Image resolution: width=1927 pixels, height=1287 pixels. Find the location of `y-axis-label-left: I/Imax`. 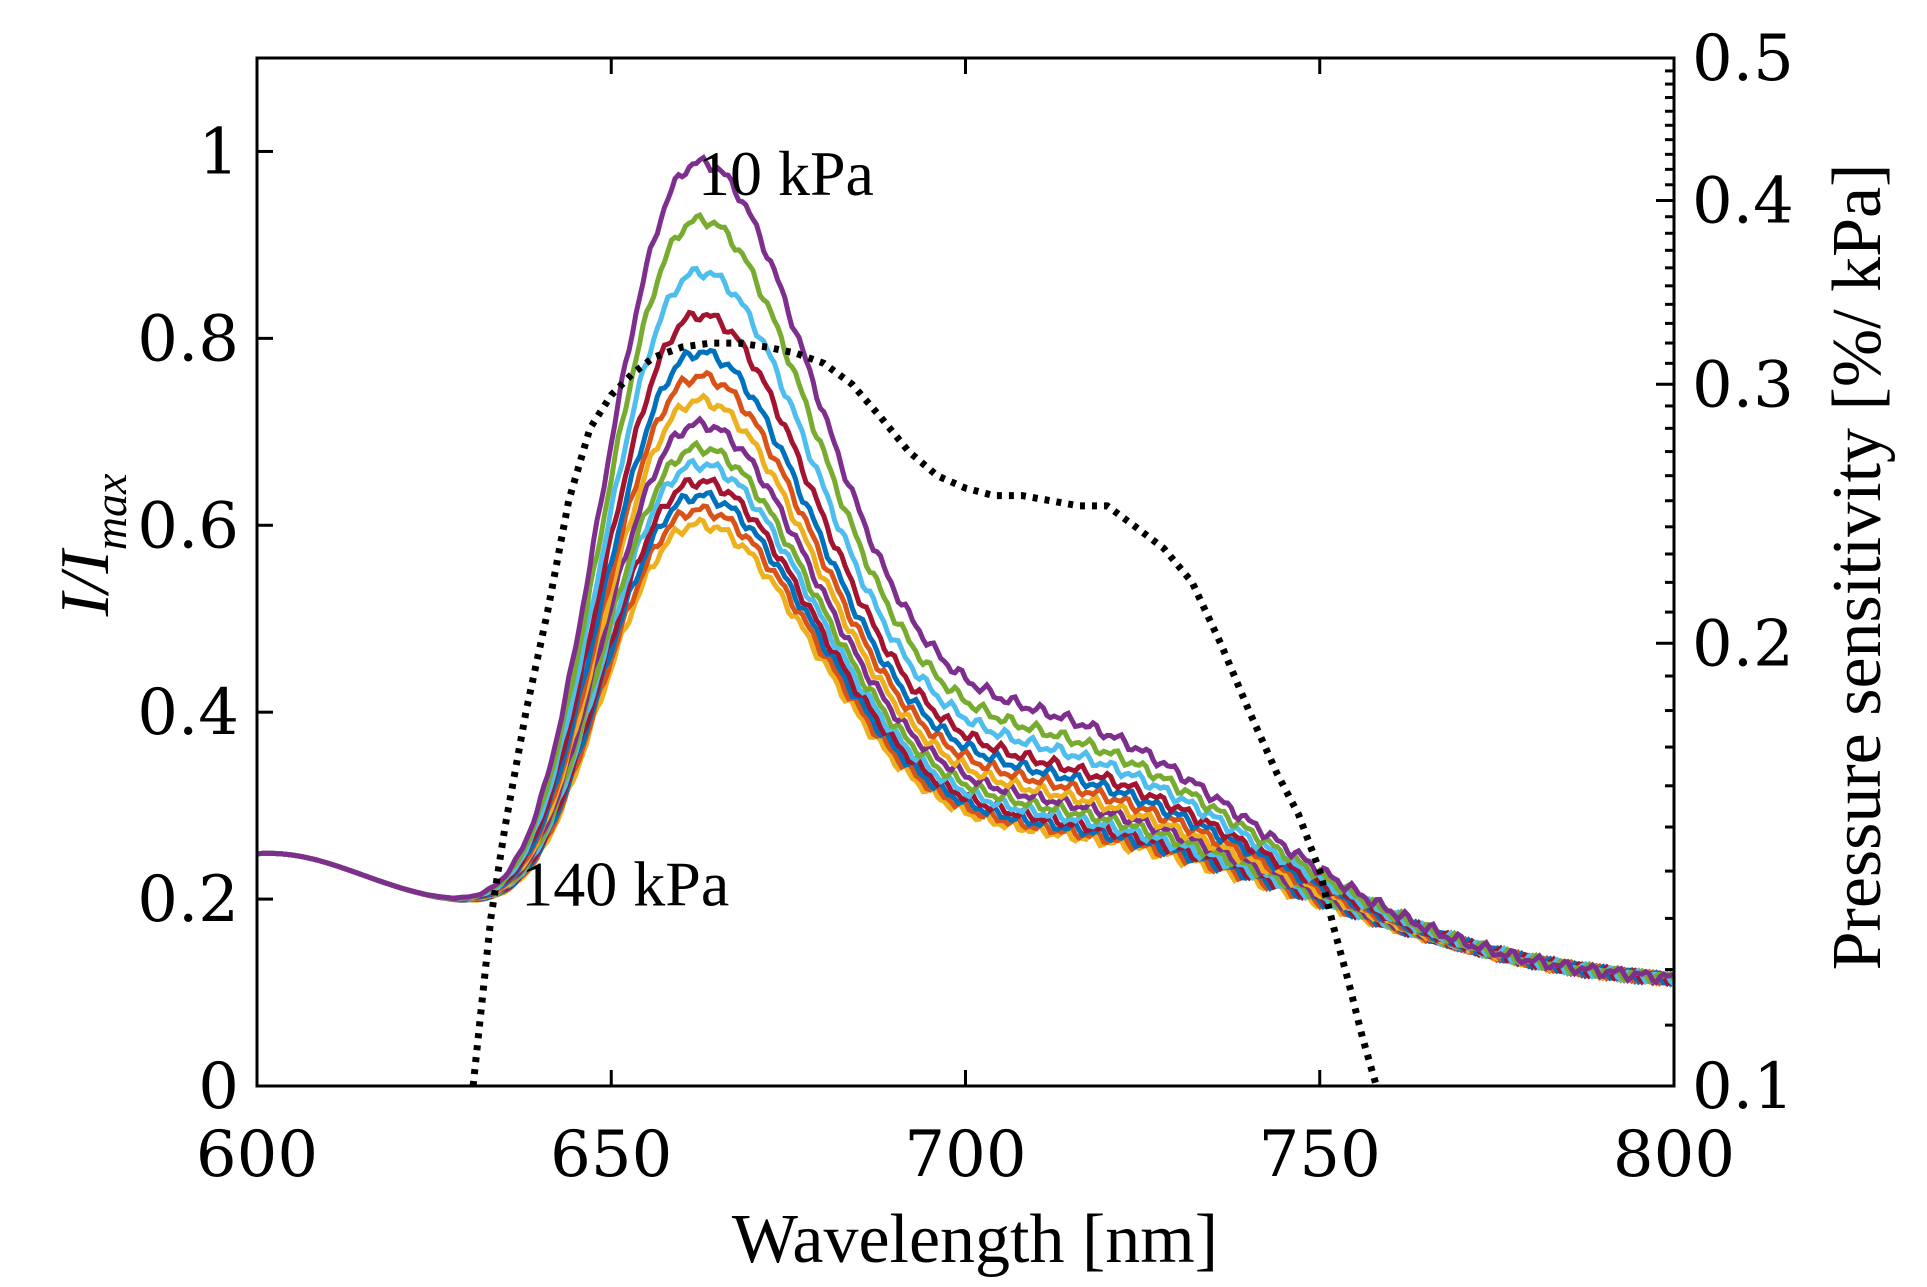

y-axis-label-left: I/Imax is located at coordinates (91, 545).